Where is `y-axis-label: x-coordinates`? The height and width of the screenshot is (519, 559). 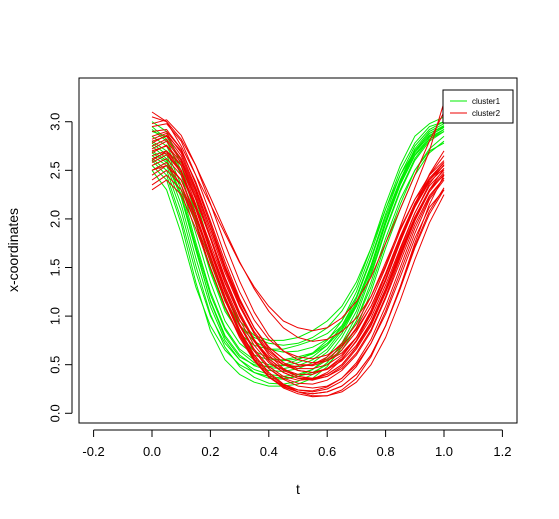 y-axis-label: x-coordinates is located at coordinates (13, 250).